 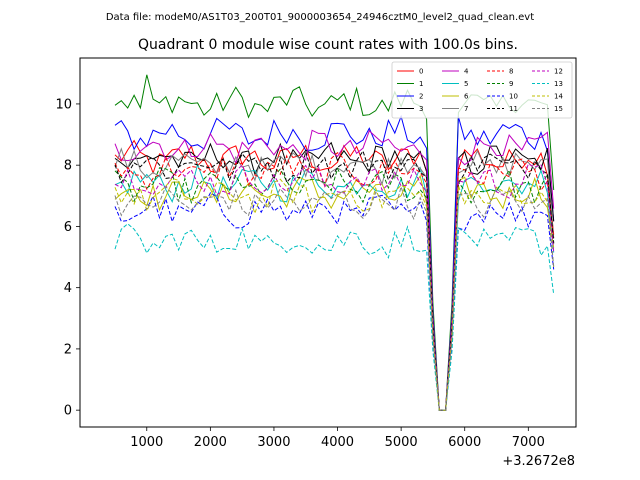 What do you see at coordinates (464, 442) in the screenshot?
I see `x-tick-label: 6000` at bounding box center [464, 442].